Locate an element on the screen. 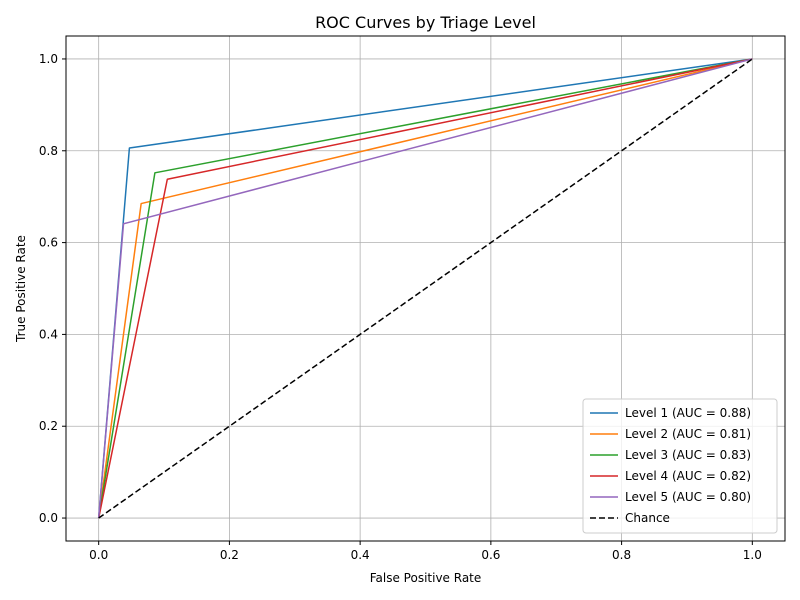  y-tick-label: 1.0 is located at coordinates (48, 59).